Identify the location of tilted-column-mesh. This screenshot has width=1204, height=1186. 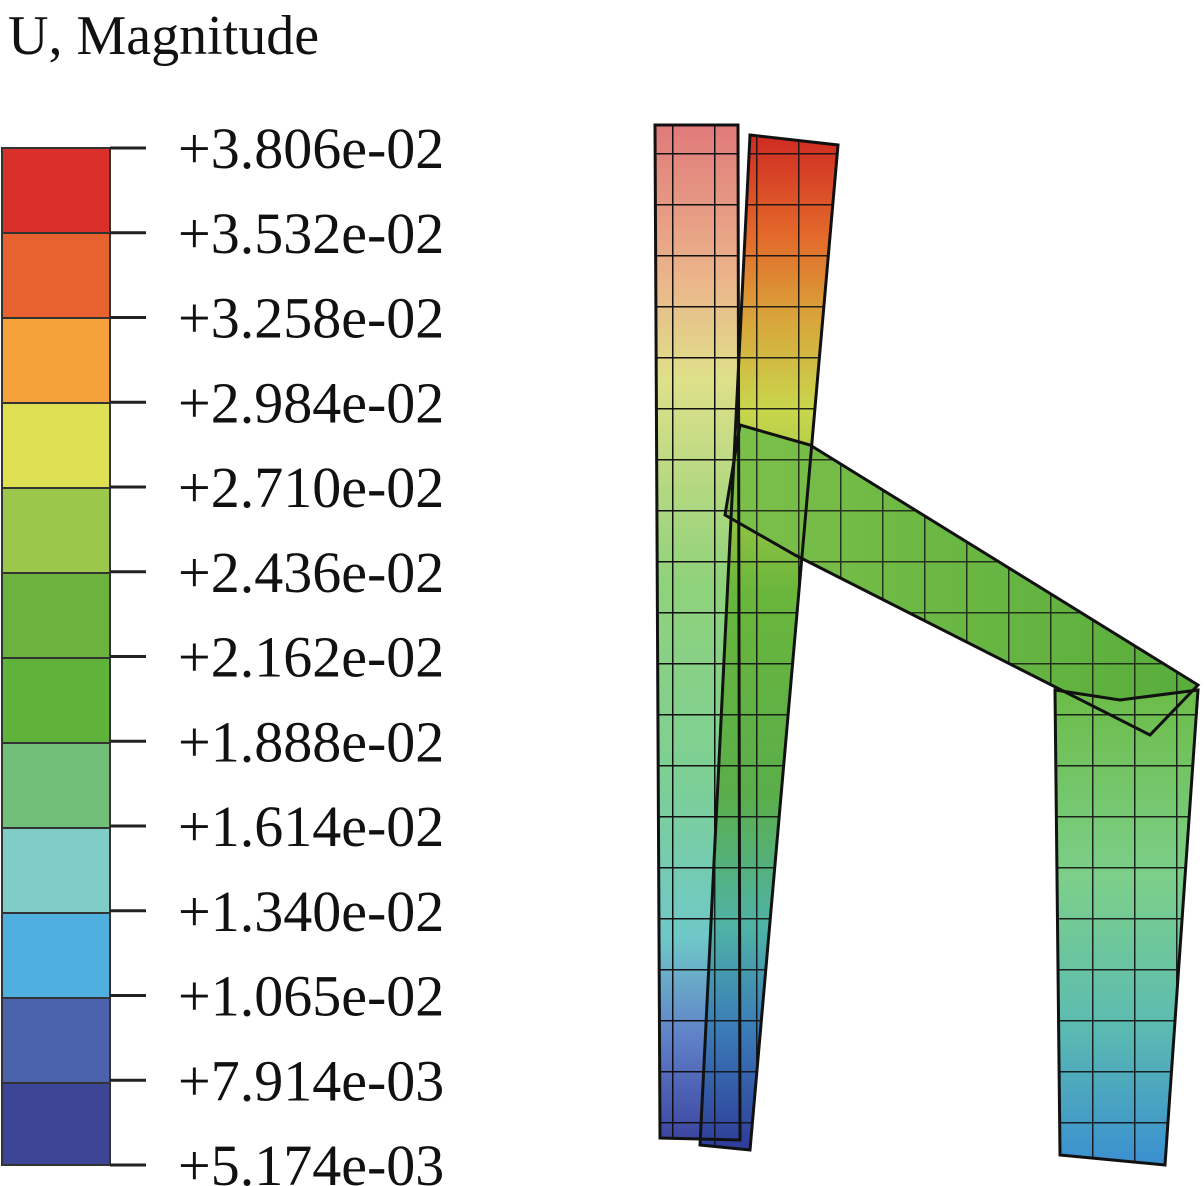
(769, 642).